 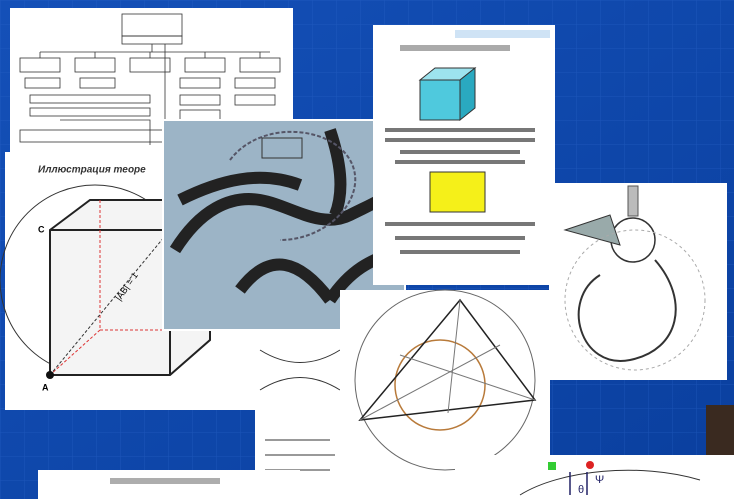 I want to click on panel-title: Иллюстрация теоре, so click(x=92, y=170).